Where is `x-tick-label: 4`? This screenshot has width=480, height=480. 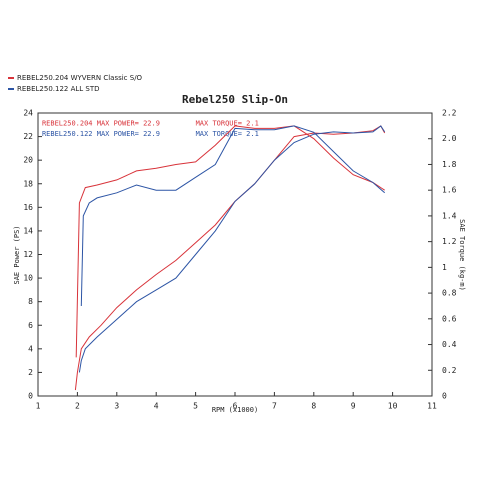
x-tick-label: 4 is located at coordinates (156, 406).